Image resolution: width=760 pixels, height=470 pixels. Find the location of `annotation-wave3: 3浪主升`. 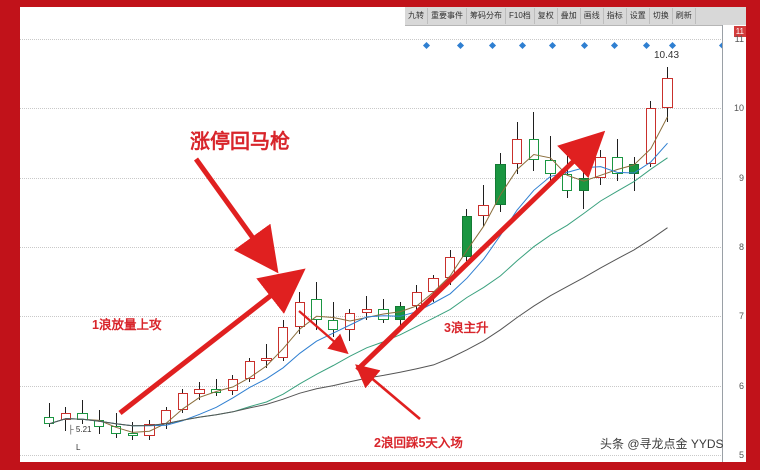

annotation-wave3: 3浪主升 is located at coordinates (466, 328).